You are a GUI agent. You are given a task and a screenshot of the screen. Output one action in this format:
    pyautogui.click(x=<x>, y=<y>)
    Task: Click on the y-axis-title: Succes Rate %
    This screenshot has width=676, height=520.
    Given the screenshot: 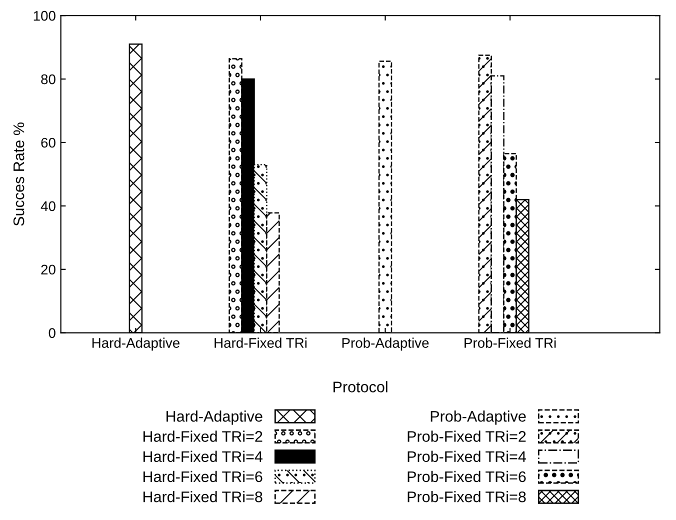 What is the action you would take?
    pyautogui.click(x=18, y=174)
    